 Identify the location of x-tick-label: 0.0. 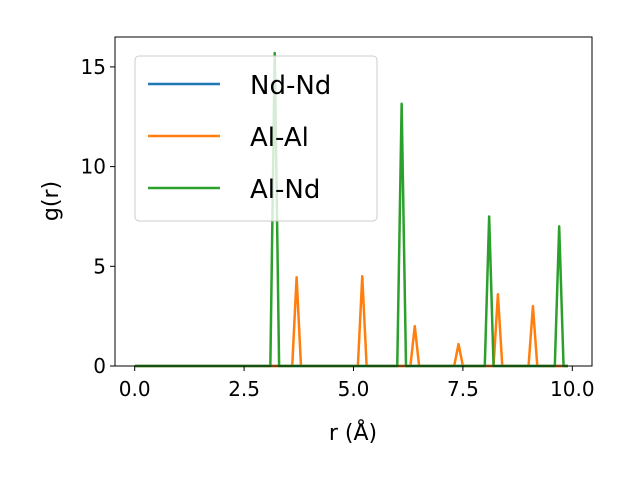
(135, 389).